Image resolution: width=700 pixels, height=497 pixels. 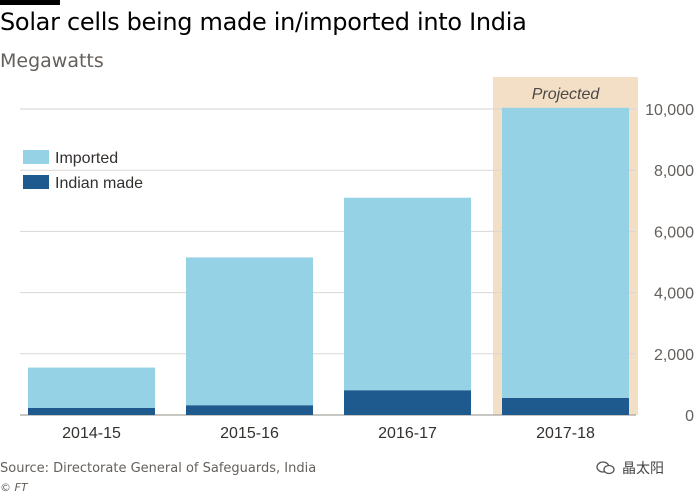 I want to click on ft-credit: © FT, so click(x=14, y=487).